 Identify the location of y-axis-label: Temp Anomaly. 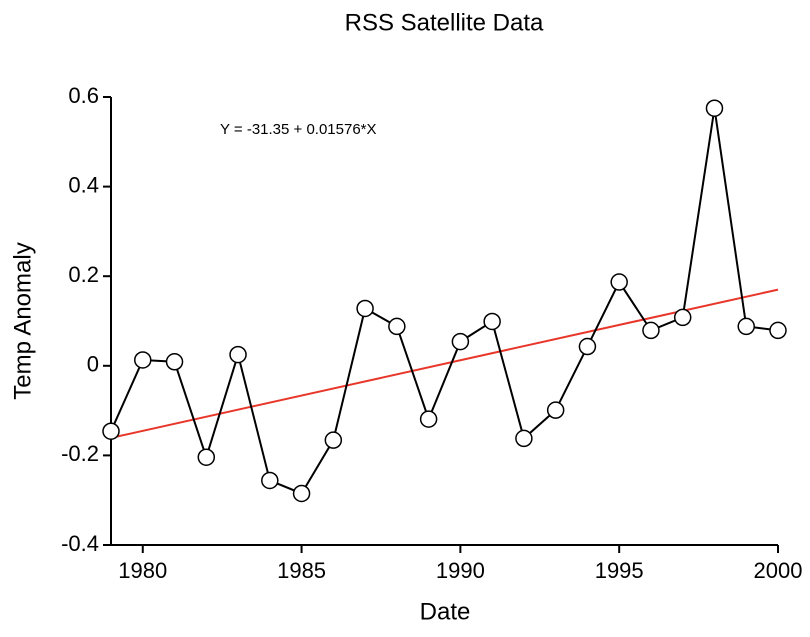
(22, 320).